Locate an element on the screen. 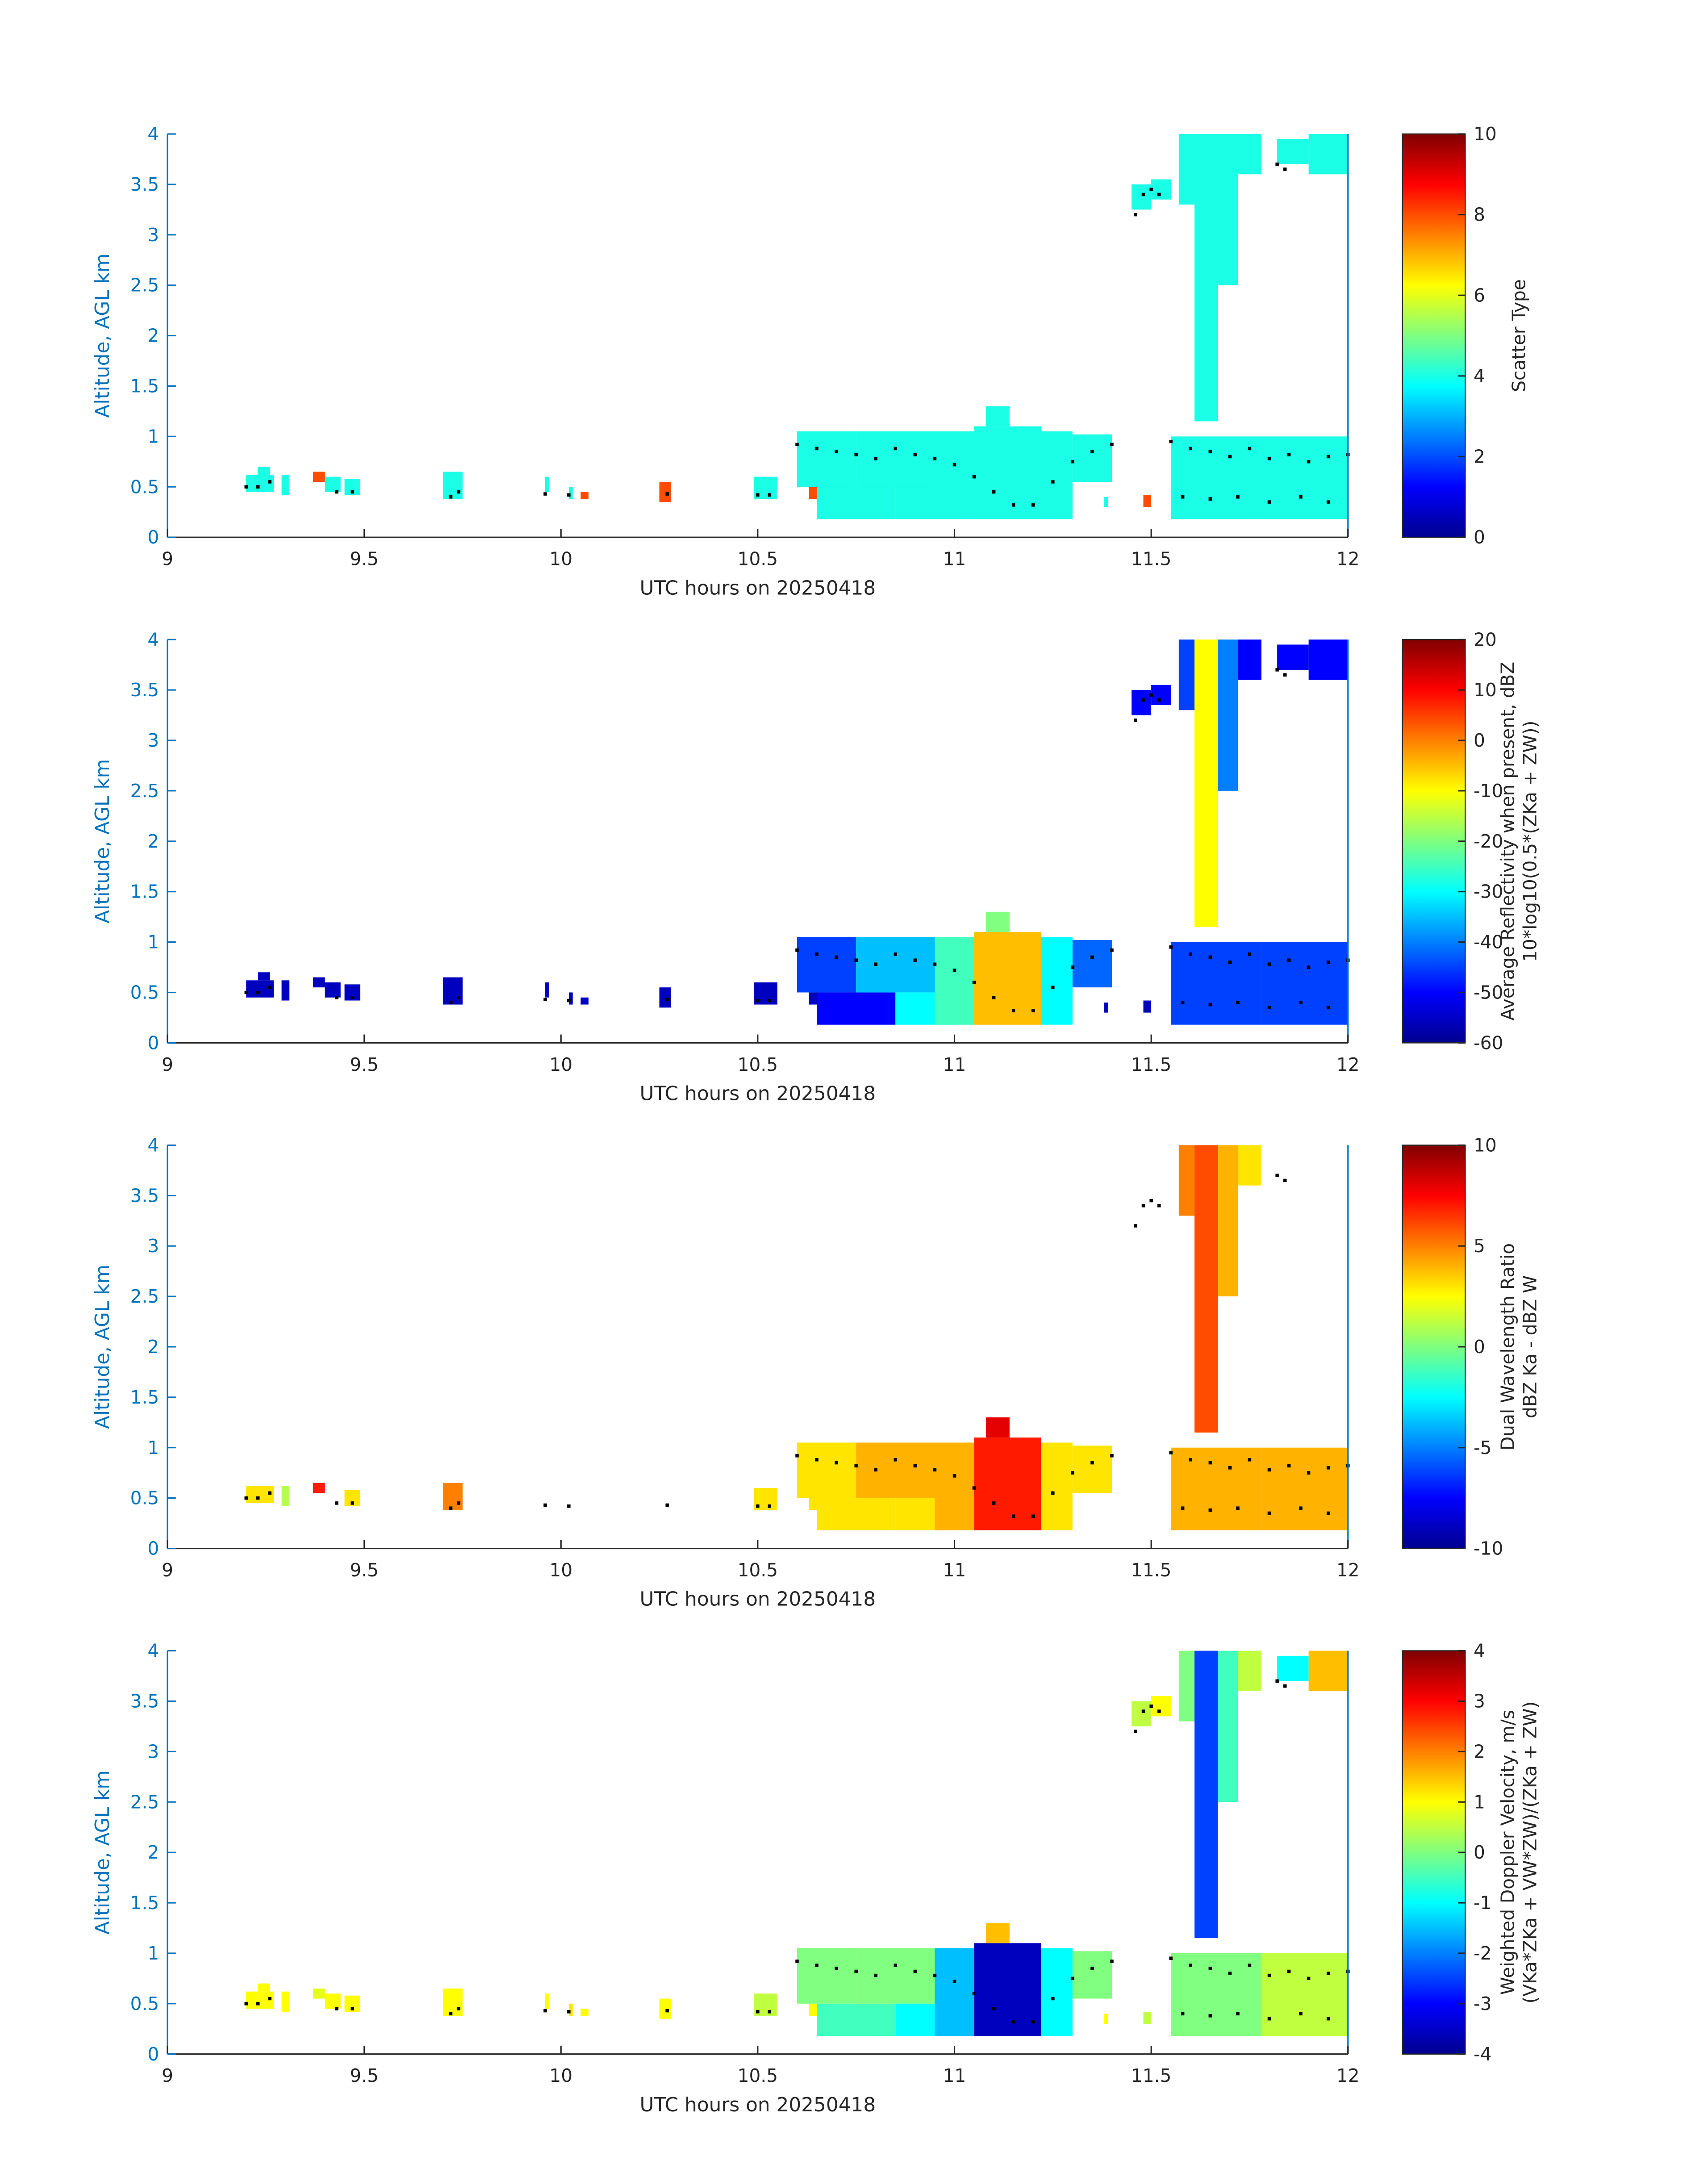 This screenshot has width=1708, height=2177. y-axis-label: Altitude, AGL km is located at coordinates (102, 336).